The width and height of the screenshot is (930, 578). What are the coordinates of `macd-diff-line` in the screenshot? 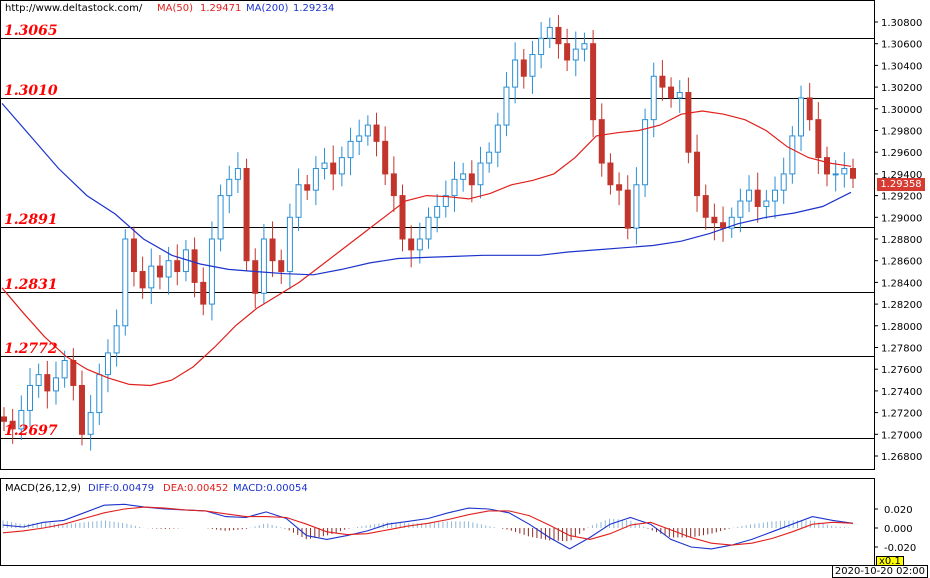 It's located at (428, 526).